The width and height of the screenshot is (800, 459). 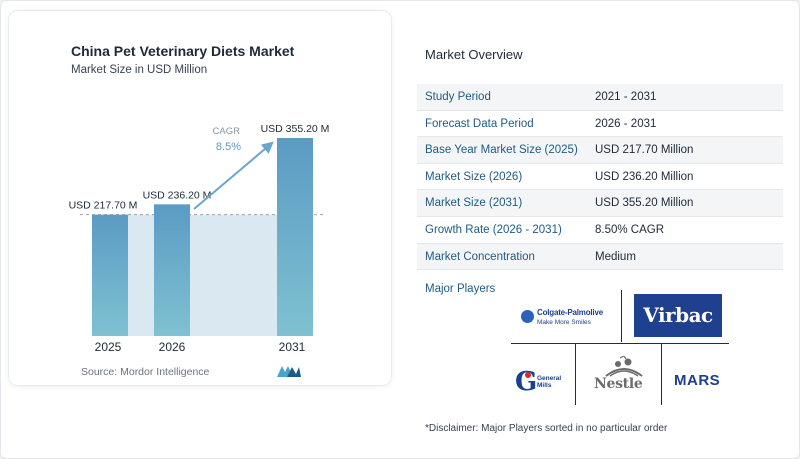 I want to click on overview-row-value: 8.50% CAGR, so click(x=630, y=229).